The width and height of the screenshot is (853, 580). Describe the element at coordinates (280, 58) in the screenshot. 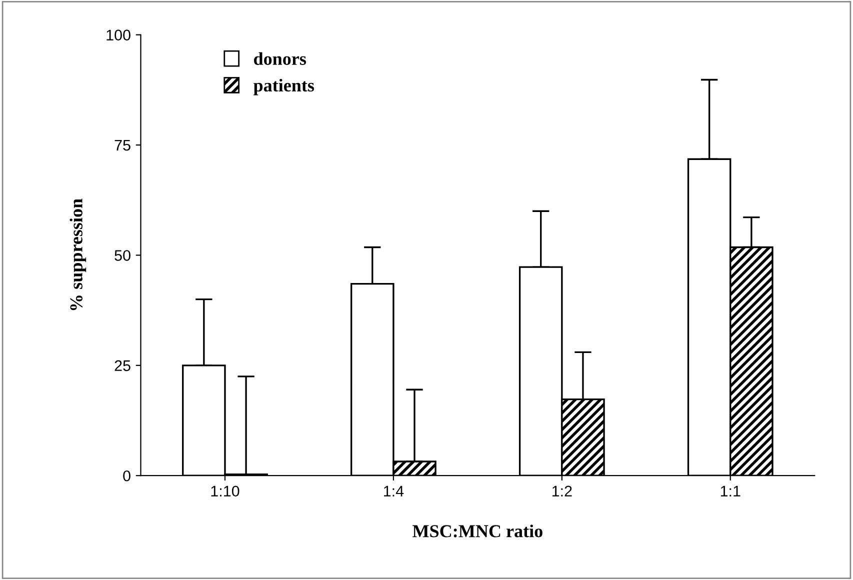

I see `legend-label: donors` at that location.